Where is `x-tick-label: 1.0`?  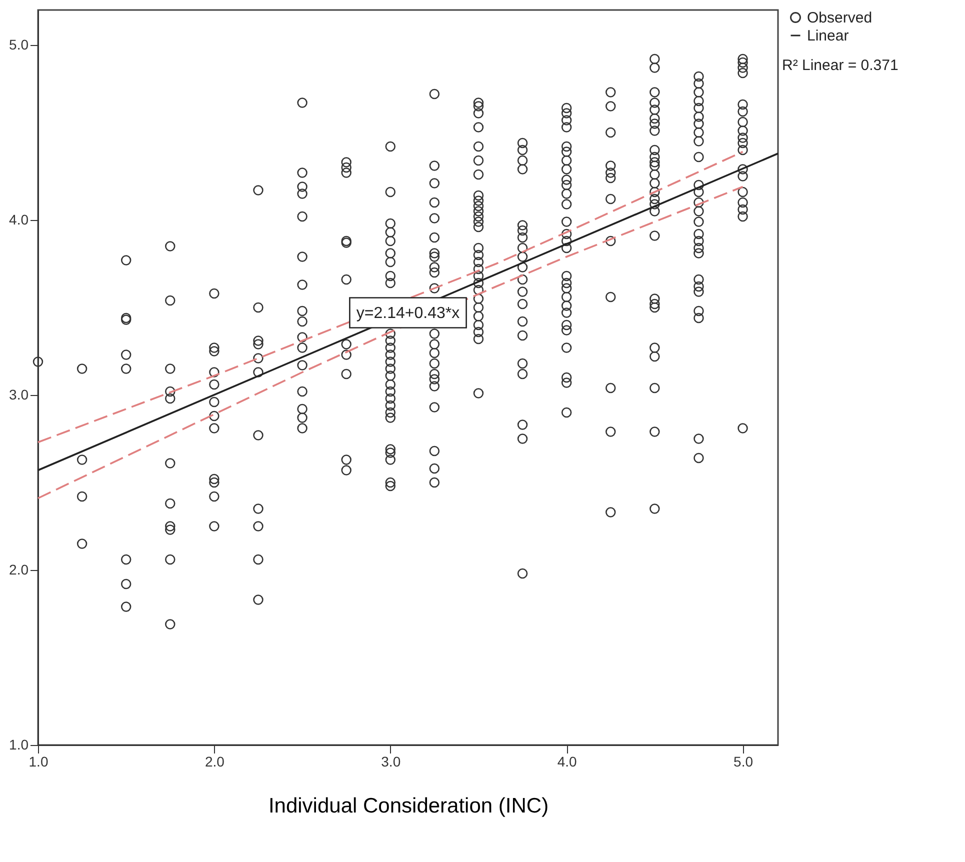
x-tick-label: 1.0 is located at coordinates (38, 762).